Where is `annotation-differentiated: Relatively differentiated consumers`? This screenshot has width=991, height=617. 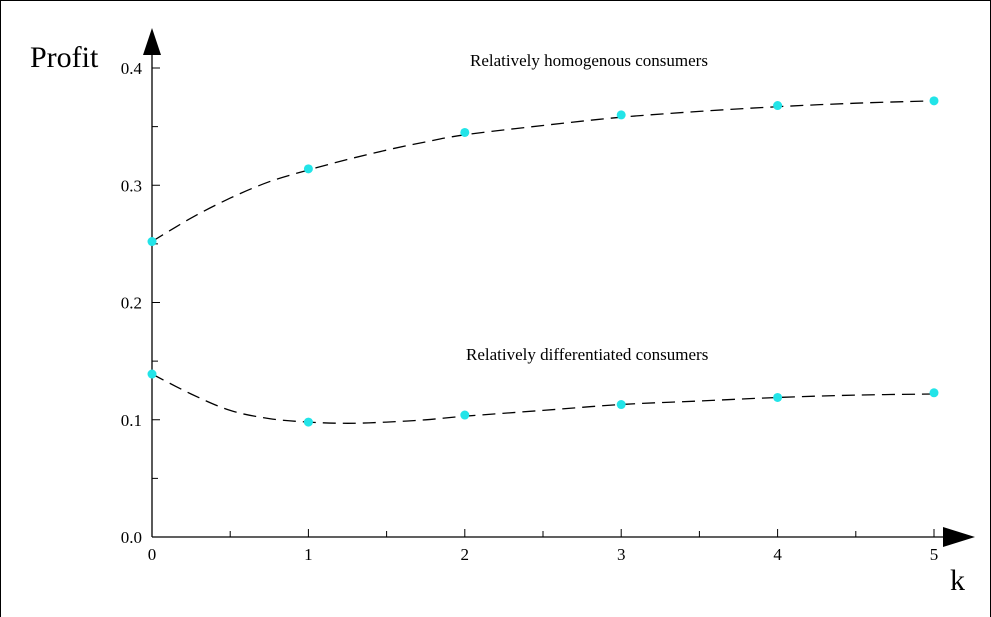
annotation-differentiated: Relatively differentiated consumers is located at coordinates (587, 354).